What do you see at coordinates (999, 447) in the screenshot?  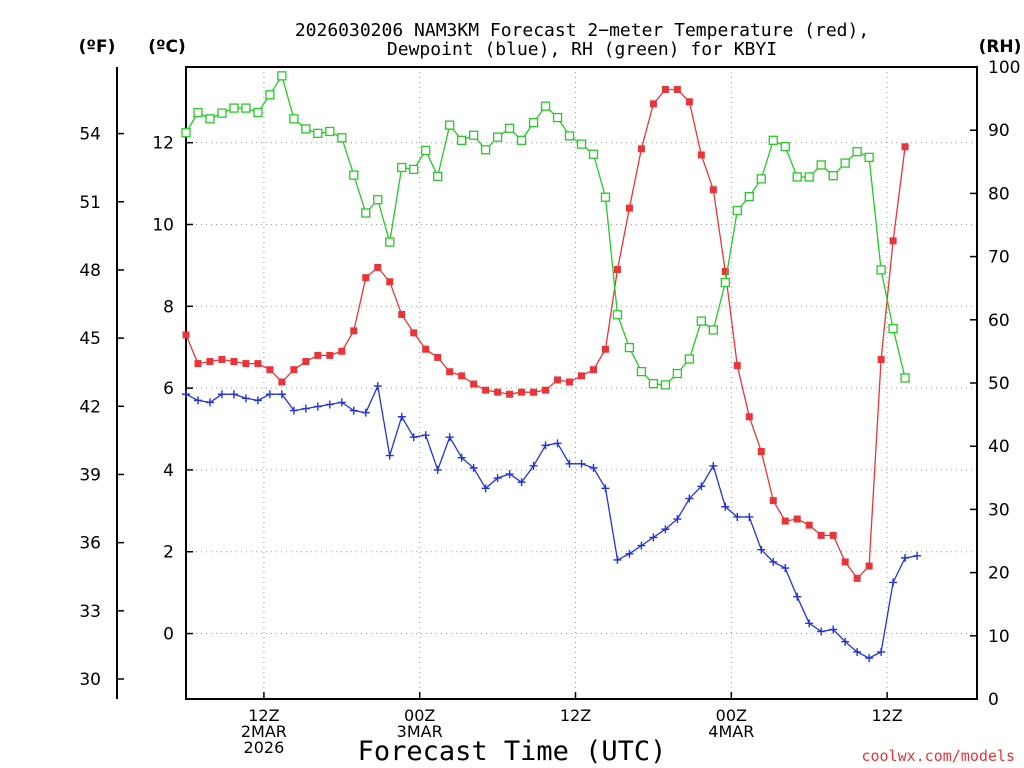 I see `rh-tick-label: 40` at bounding box center [999, 447].